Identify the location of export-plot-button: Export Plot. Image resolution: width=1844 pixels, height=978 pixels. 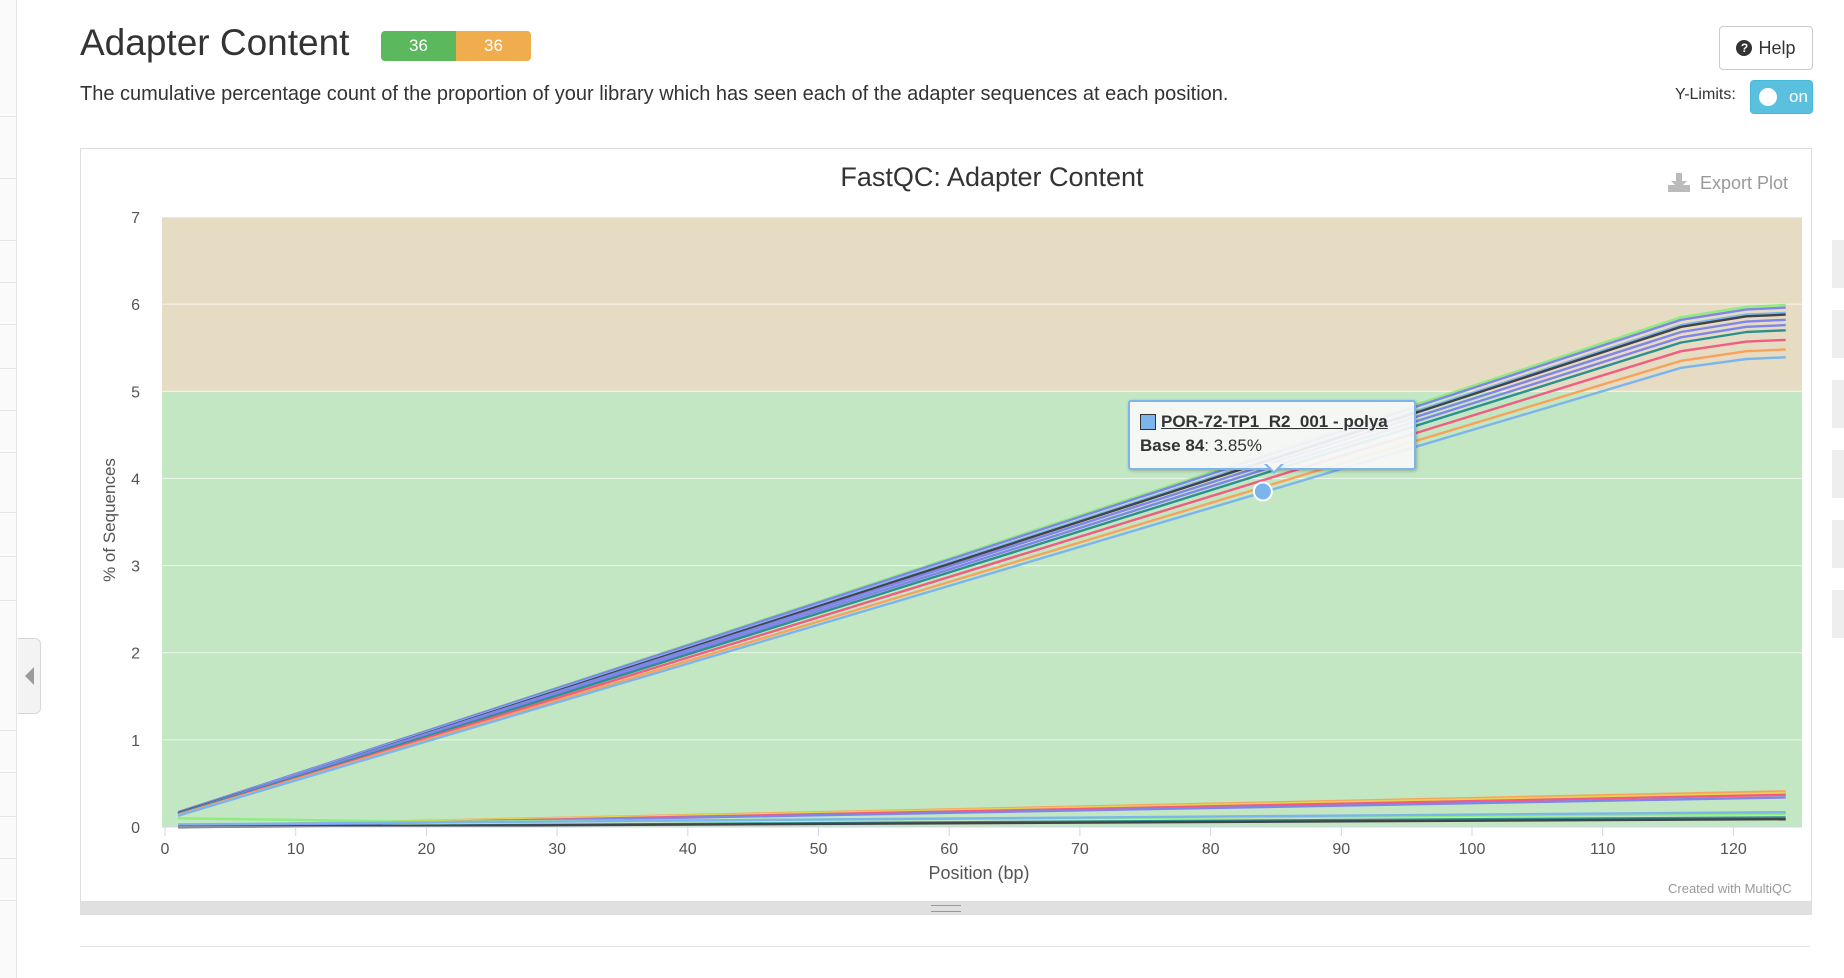
(1727, 183).